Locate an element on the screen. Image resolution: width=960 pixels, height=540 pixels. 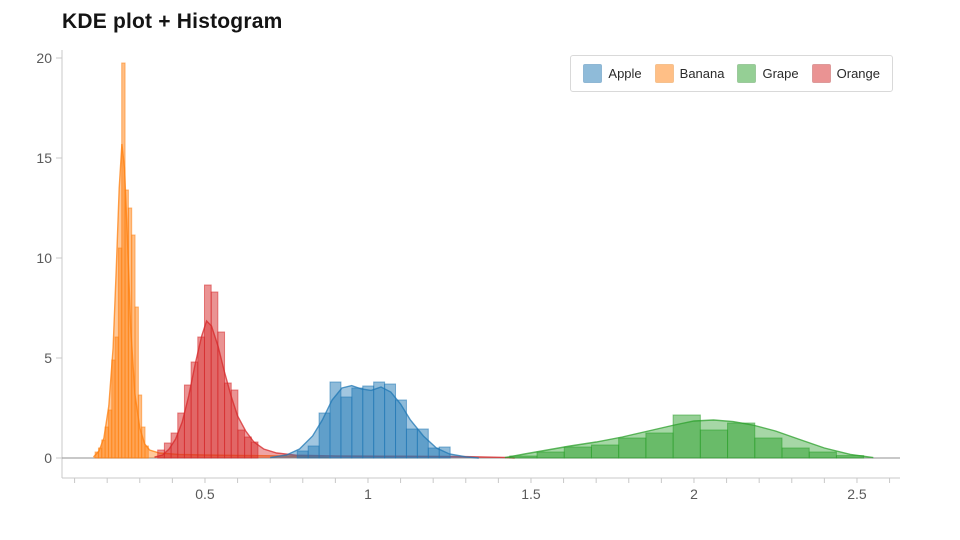
legend-item-apple: Apple is located at coordinates (612, 73).